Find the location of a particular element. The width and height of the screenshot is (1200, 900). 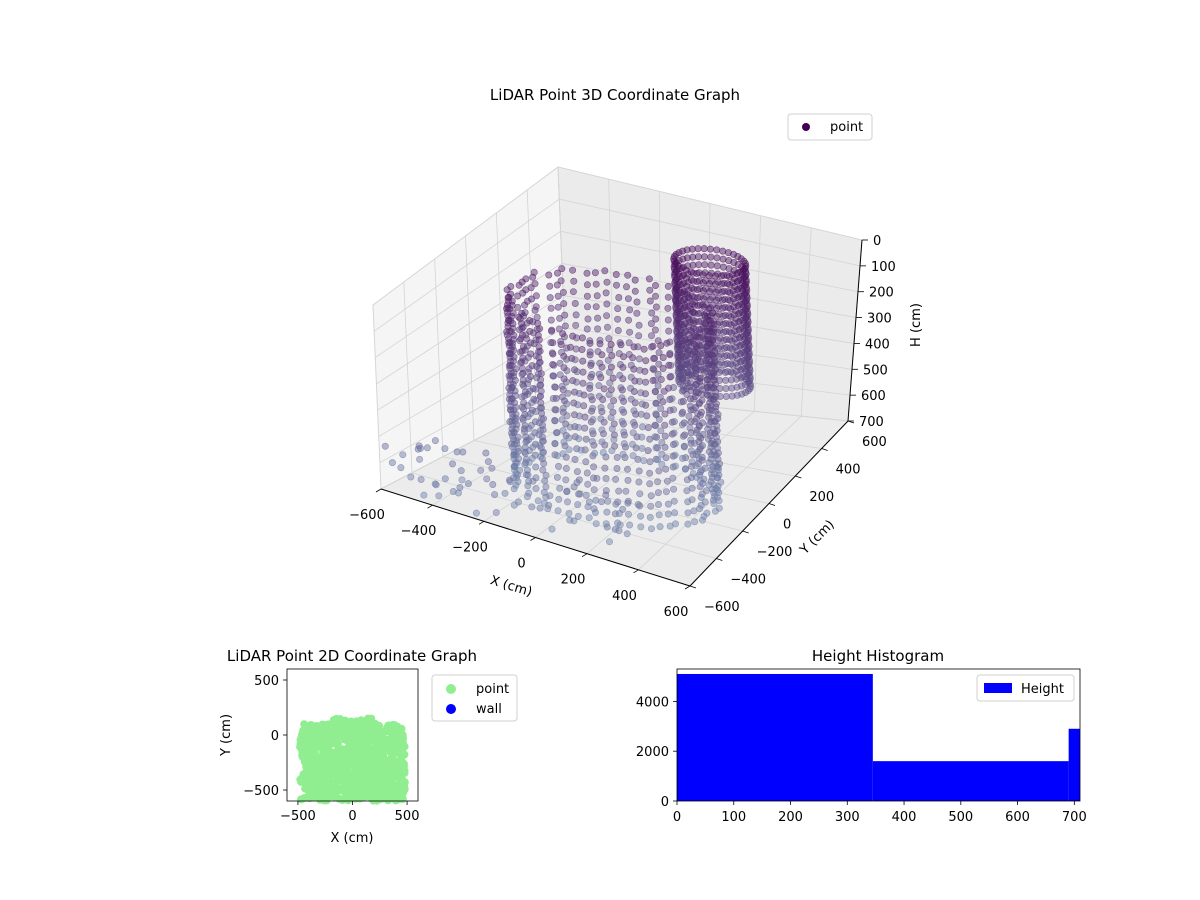

y-tick-label-2d: 0 is located at coordinates (275, 736).